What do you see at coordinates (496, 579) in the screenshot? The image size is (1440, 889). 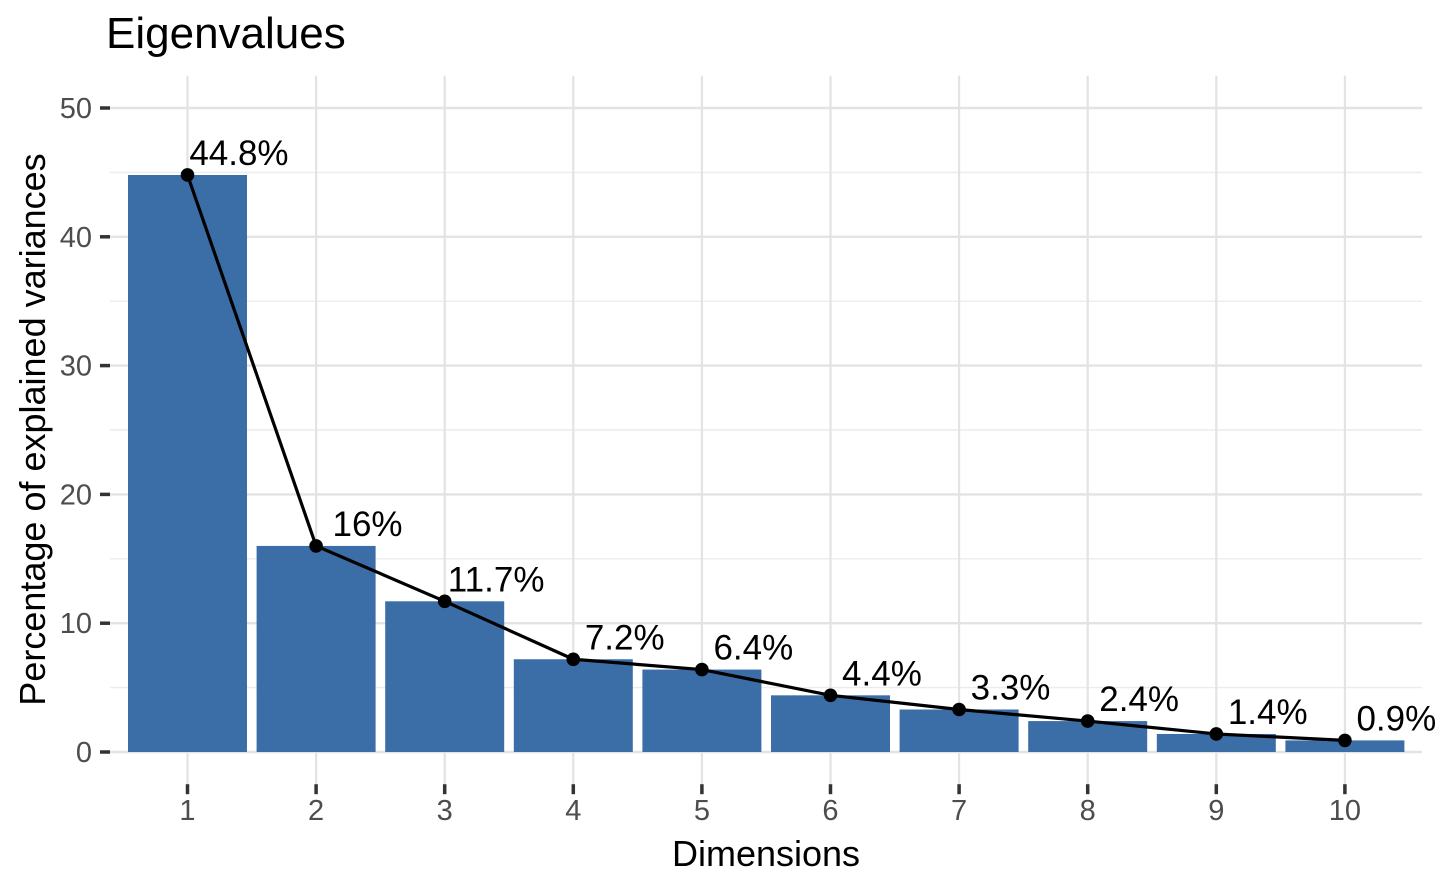 I see `point-value-label: 11.7%` at bounding box center [496, 579].